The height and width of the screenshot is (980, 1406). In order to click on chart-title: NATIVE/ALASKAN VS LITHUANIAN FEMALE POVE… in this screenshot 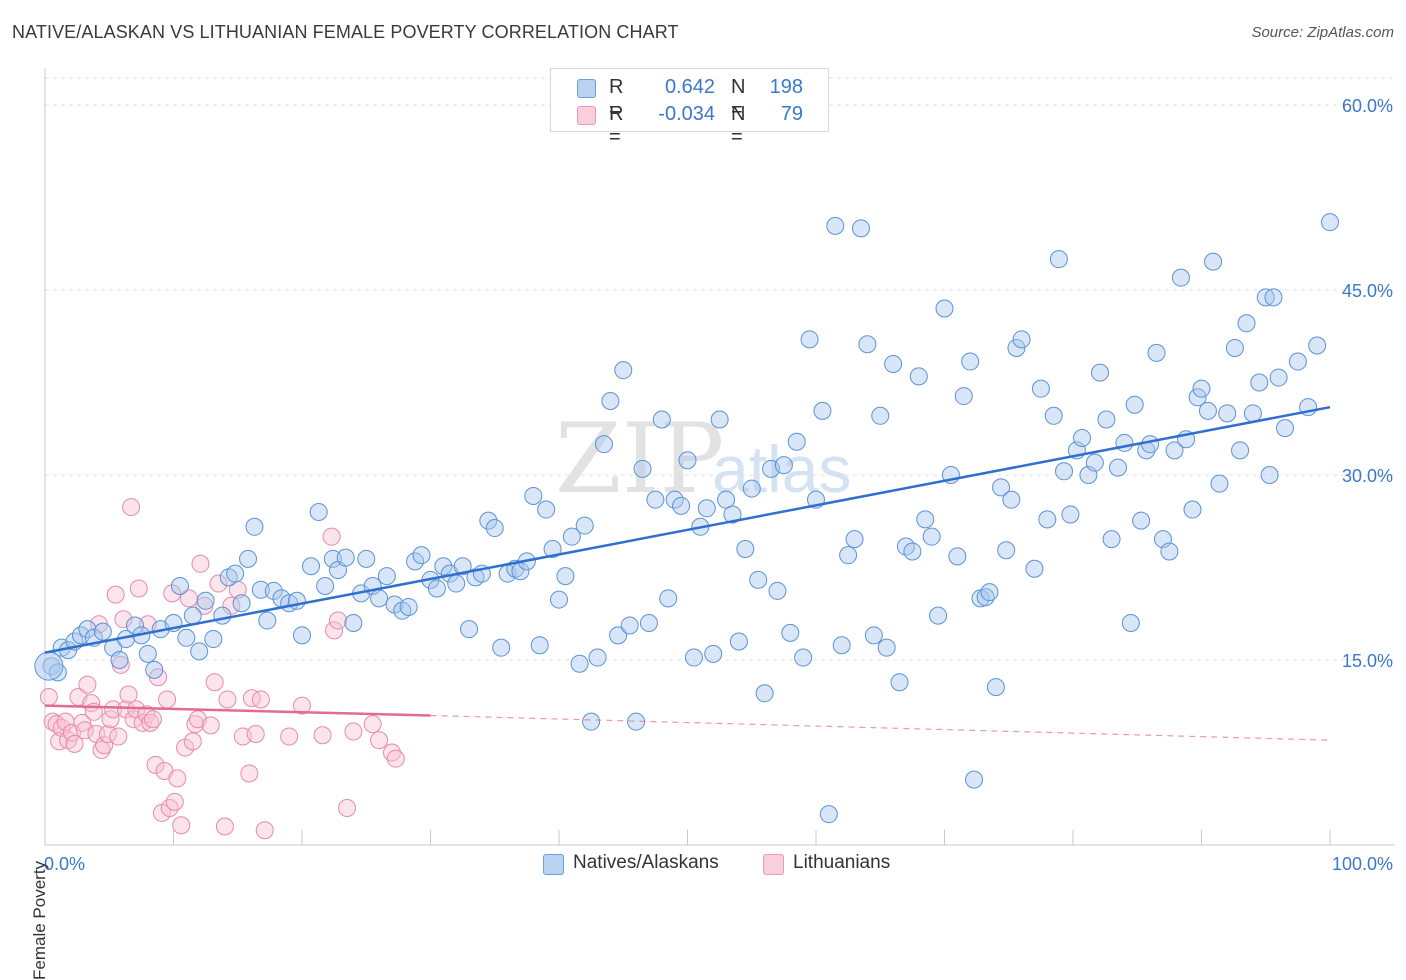, I will do `click(345, 32)`.